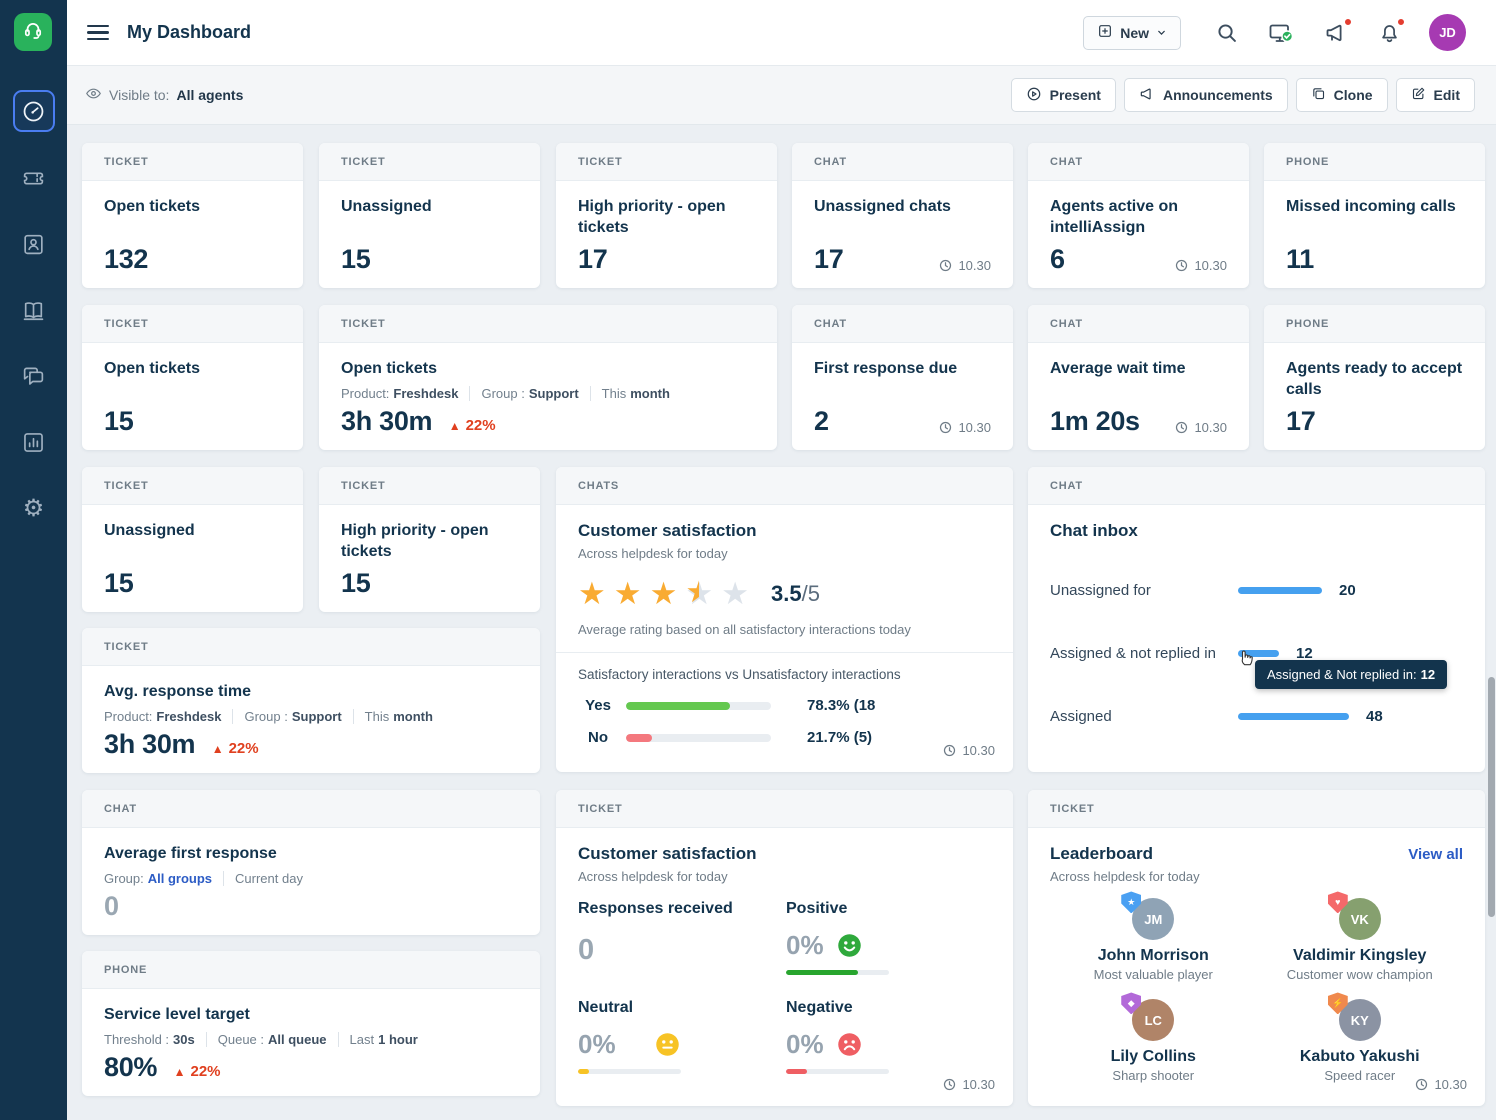 The width and height of the screenshot is (1496, 1120). Describe the element at coordinates (33, 442) in the screenshot. I see `sidebar-item-analytics` at that location.